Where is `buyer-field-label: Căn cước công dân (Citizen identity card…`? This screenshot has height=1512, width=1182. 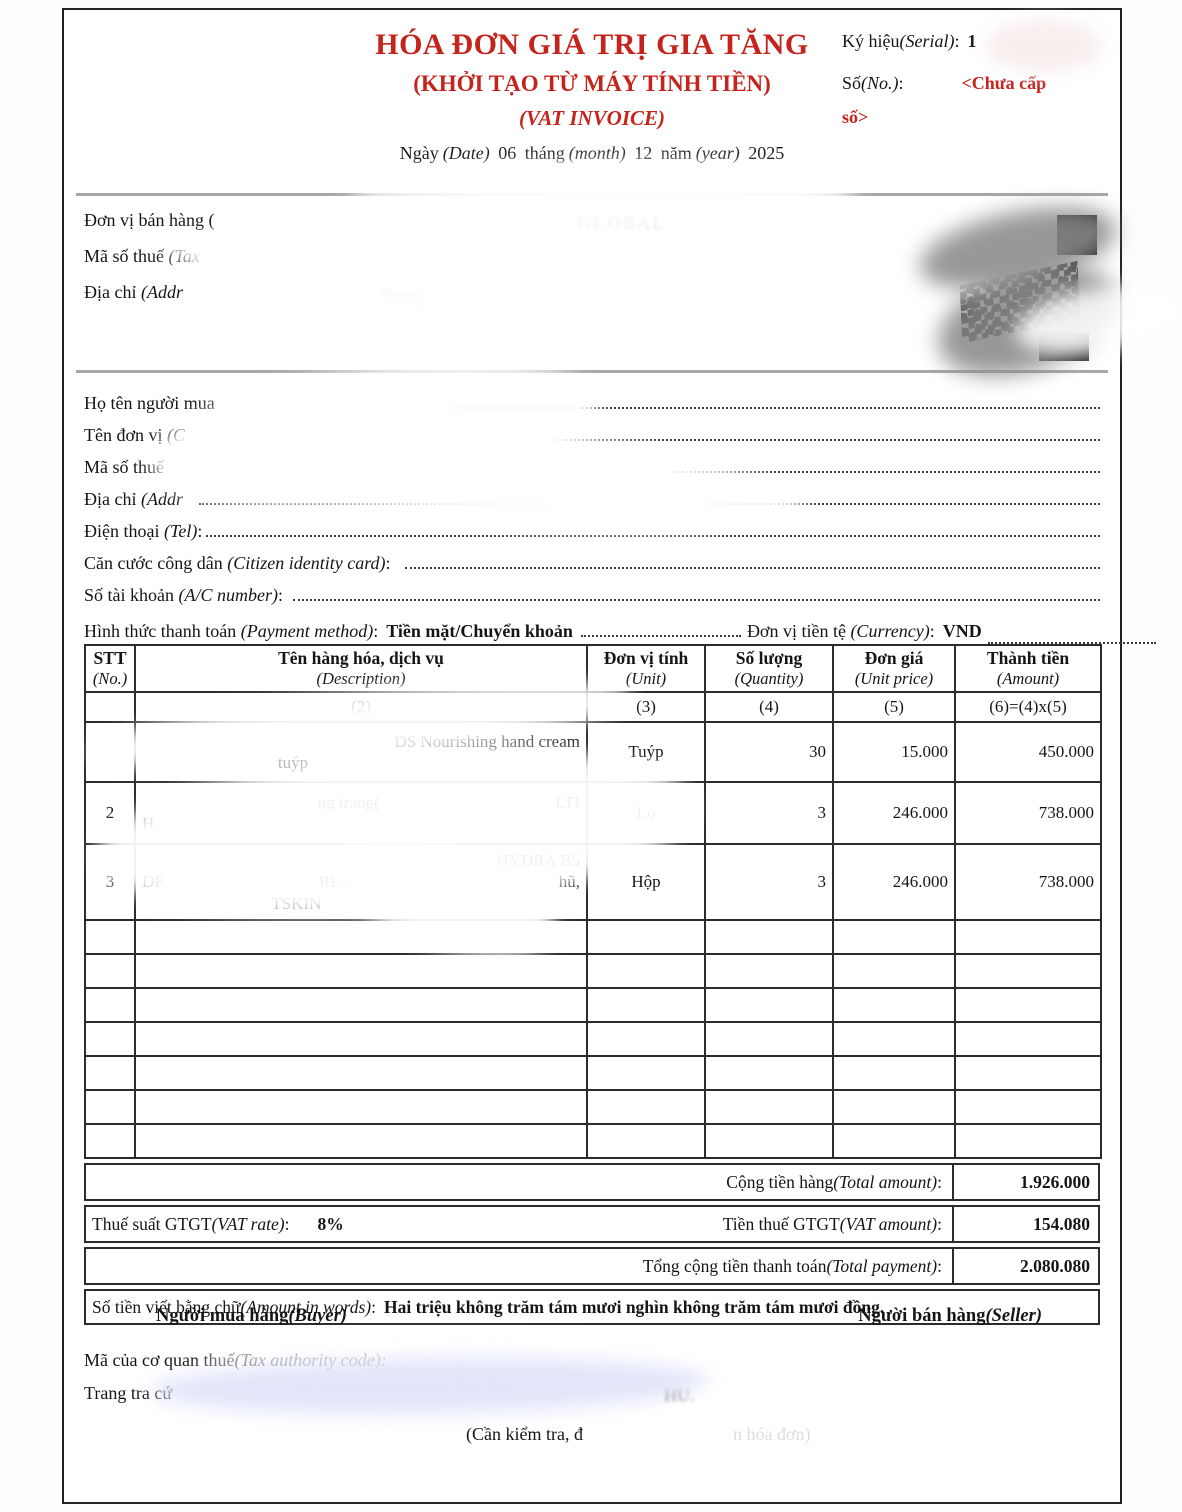 buyer-field-label: Căn cước công dân (Citizen identity card… is located at coordinates (237, 563).